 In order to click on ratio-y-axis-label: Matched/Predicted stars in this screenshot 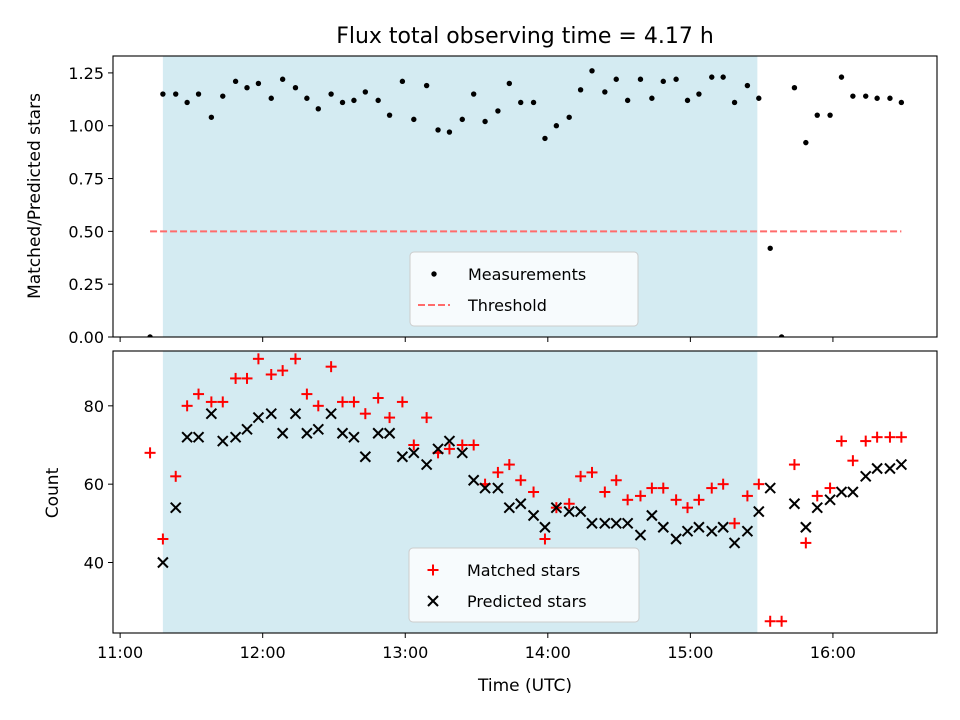, I will do `click(35, 196)`.